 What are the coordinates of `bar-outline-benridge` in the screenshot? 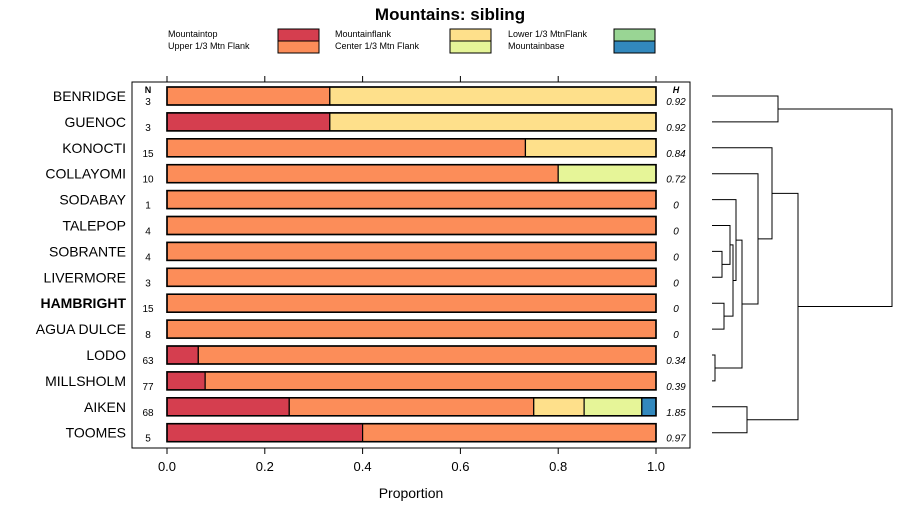 It's located at (411, 96).